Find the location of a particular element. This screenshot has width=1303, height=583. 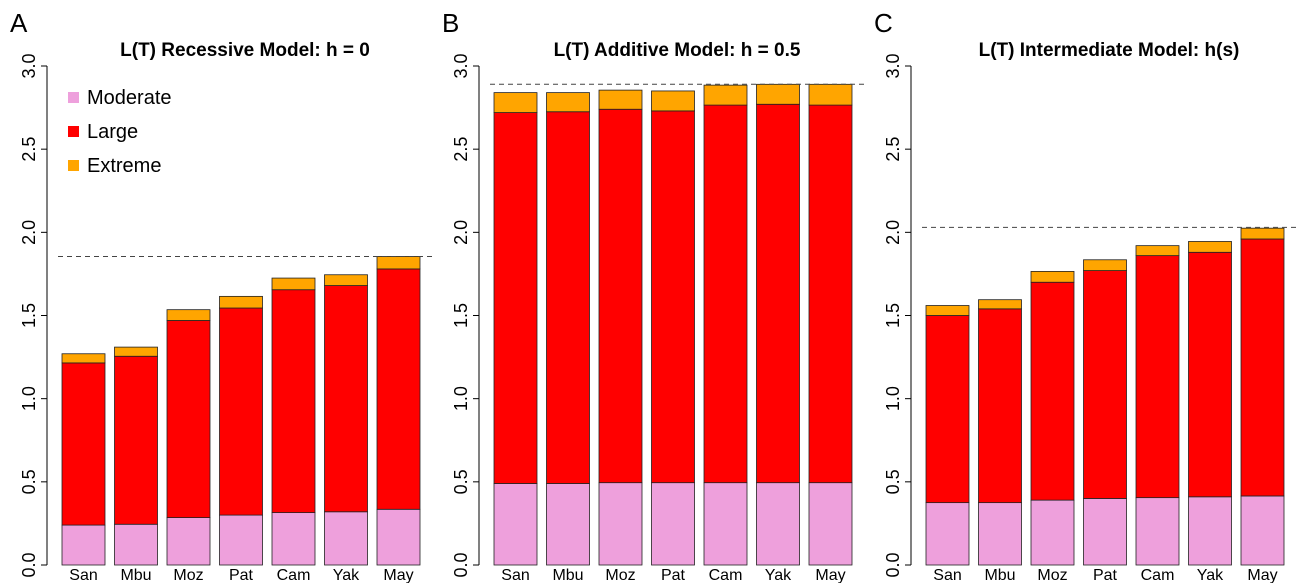

panel-letter: C is located at coordinates (883, 23).